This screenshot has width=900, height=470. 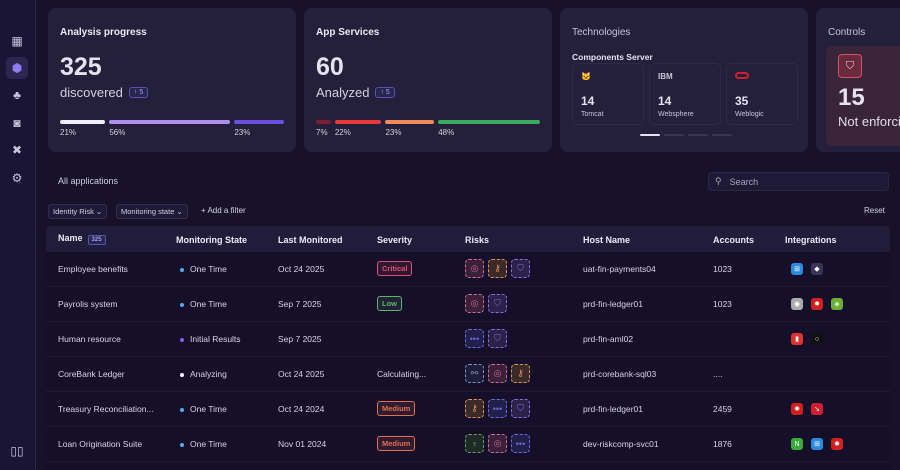 What do you see at coordinates (607, 240) in the screenshot?
I see `col-host-name: Host Name` at bounding box center [607, 240].